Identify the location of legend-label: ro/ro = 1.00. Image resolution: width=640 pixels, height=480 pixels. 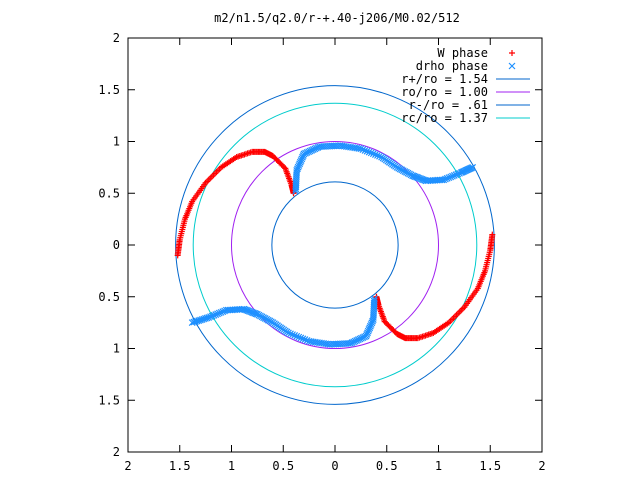
(444, 92).